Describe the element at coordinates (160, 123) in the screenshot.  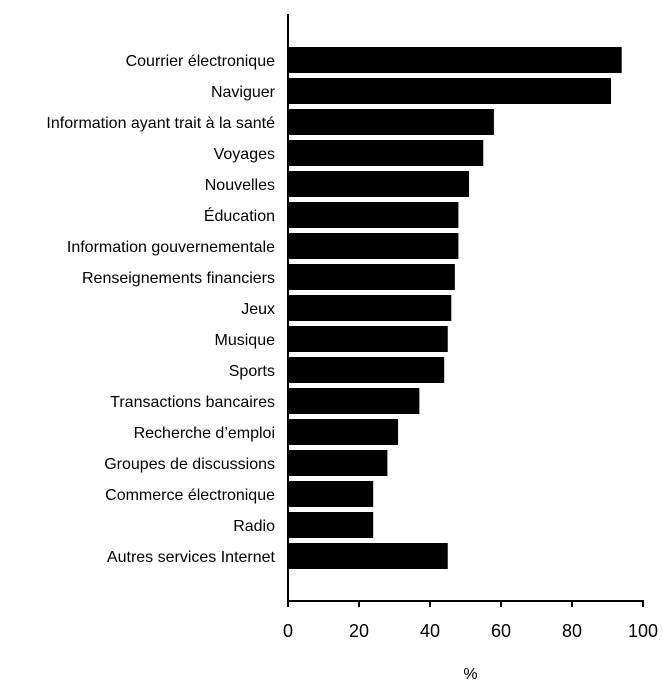
I see `category-label: Information ayant trait à la santé` at that location.